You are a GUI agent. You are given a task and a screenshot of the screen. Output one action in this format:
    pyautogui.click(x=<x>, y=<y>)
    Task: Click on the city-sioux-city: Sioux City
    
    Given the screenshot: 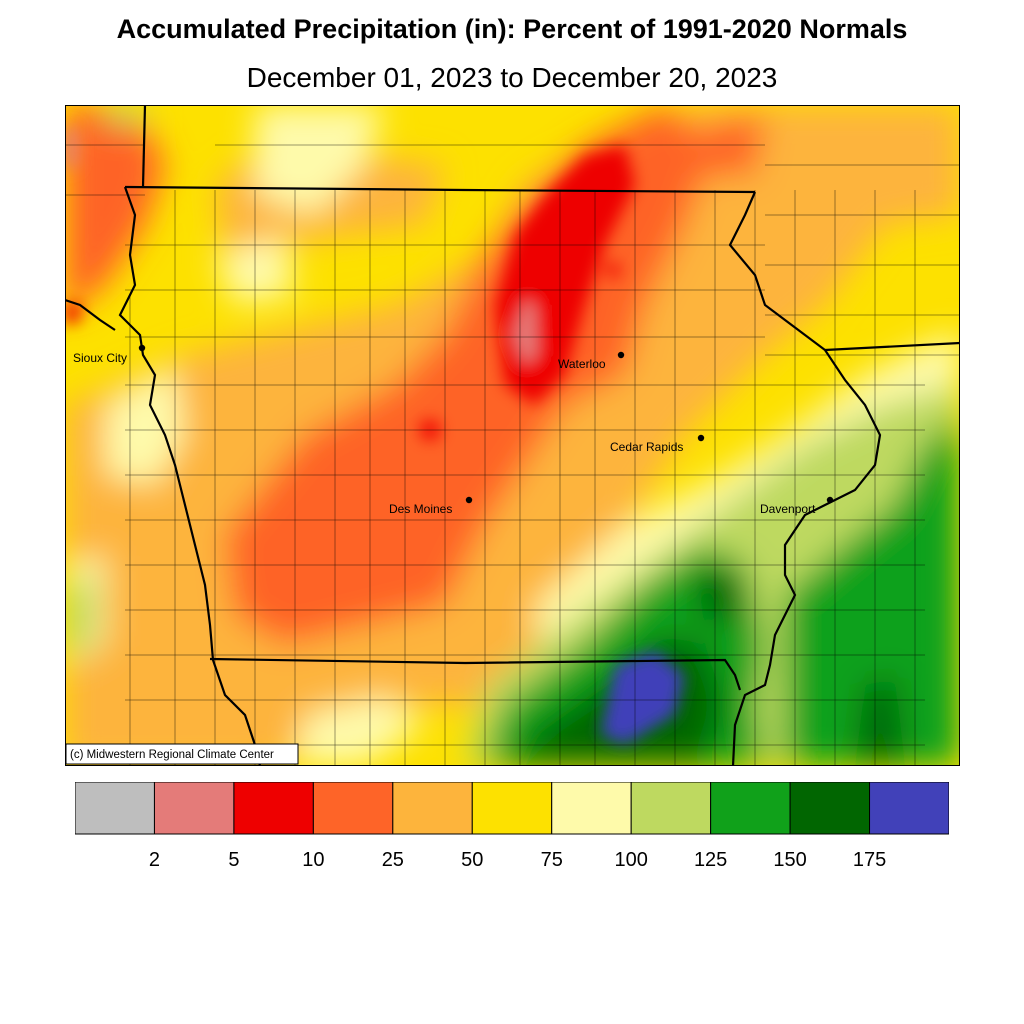 What is the action you would take?
    pyautogui.click(x=109, y=354)
    